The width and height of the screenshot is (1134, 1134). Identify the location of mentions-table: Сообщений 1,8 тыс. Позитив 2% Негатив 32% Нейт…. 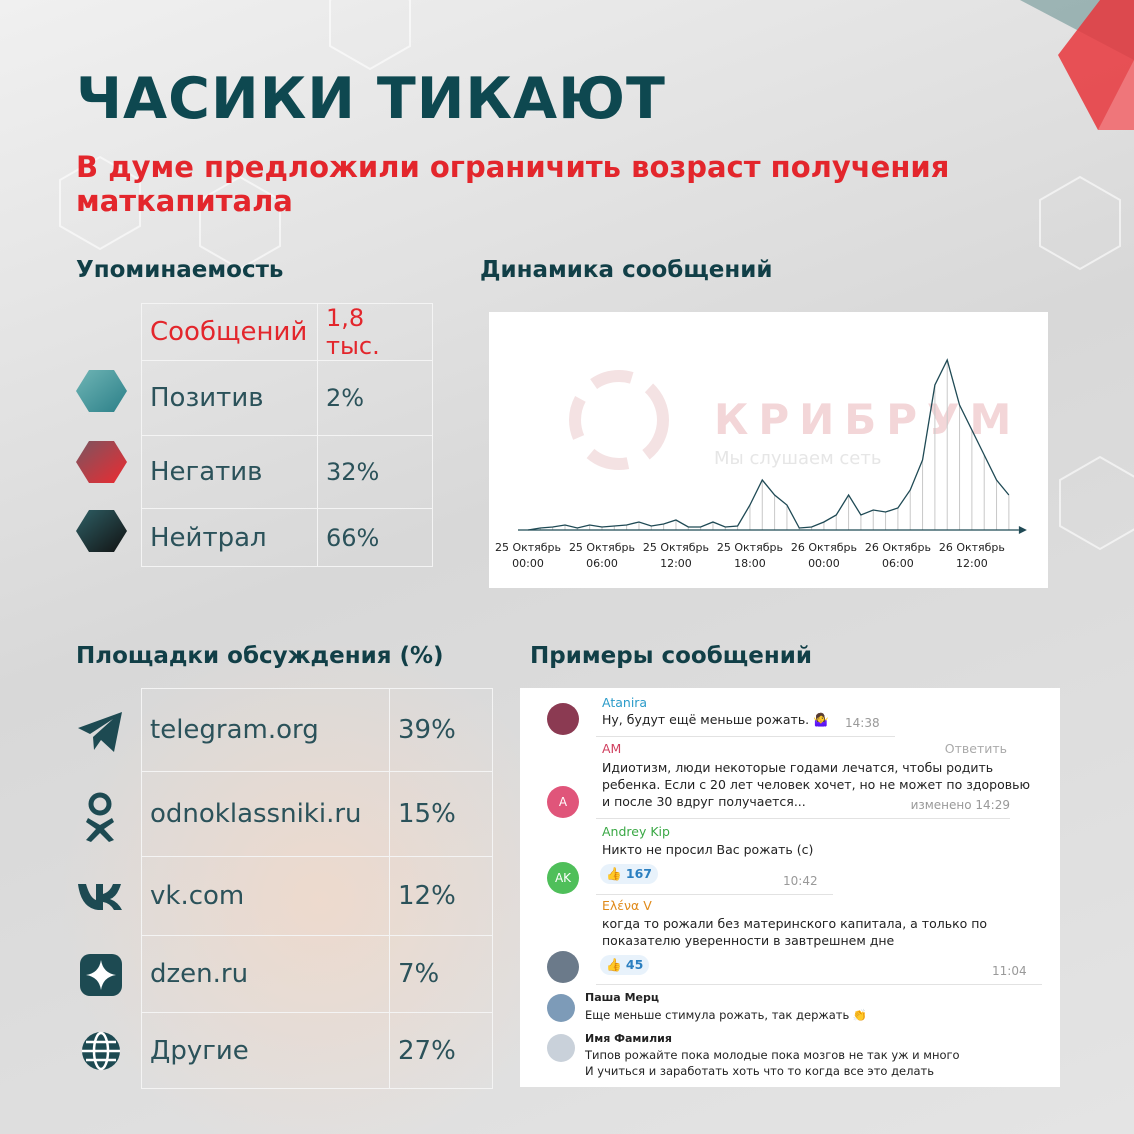
(287, 435).